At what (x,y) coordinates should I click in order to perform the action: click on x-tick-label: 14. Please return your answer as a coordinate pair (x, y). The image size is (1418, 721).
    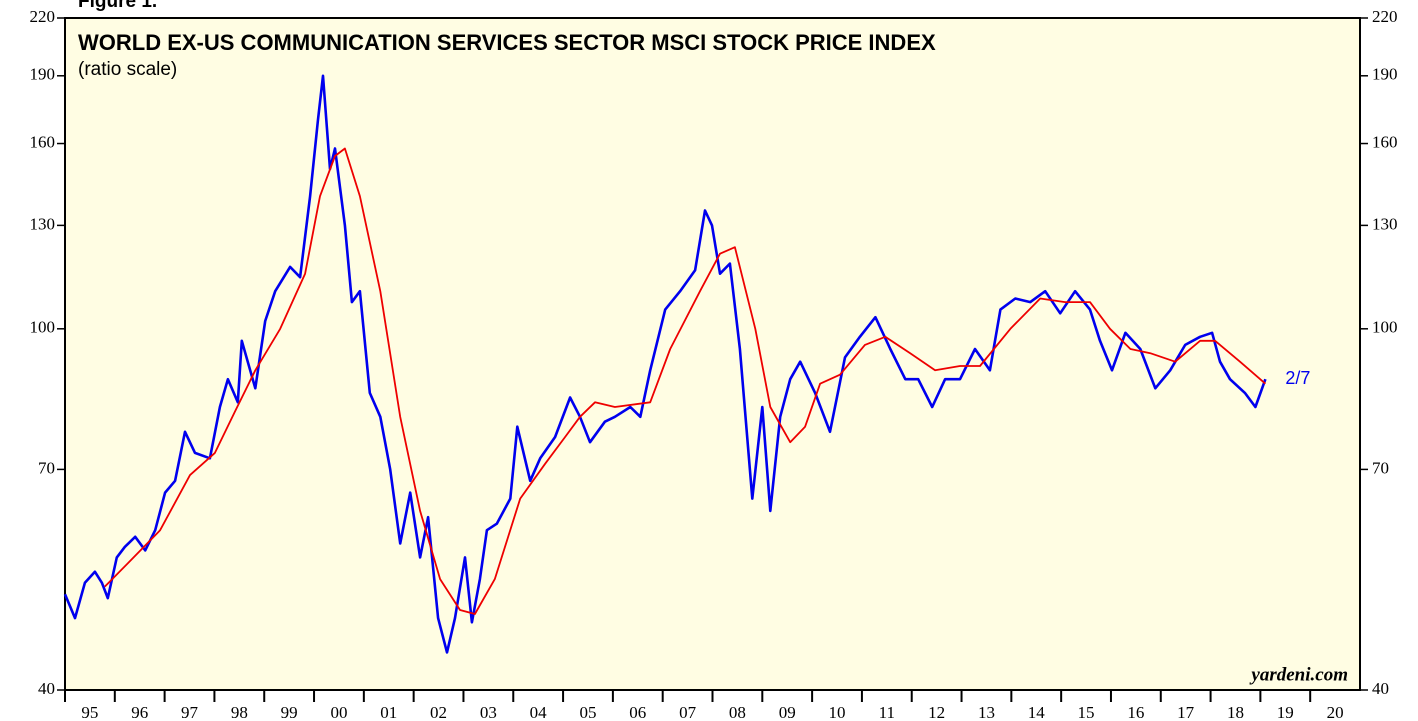
    Looking at the image, I should click on (1037, 712).